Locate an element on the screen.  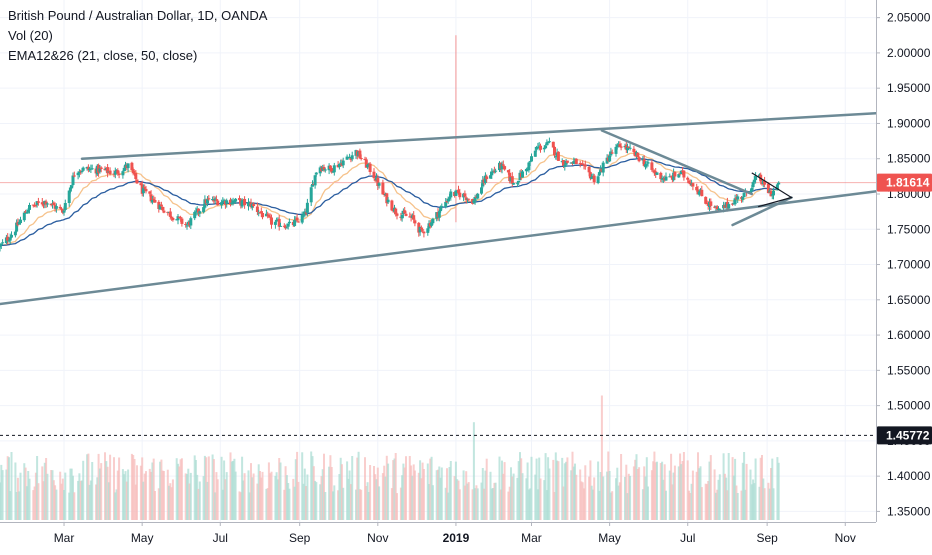
last-price-tag-box is located at coordinates (904, 182).